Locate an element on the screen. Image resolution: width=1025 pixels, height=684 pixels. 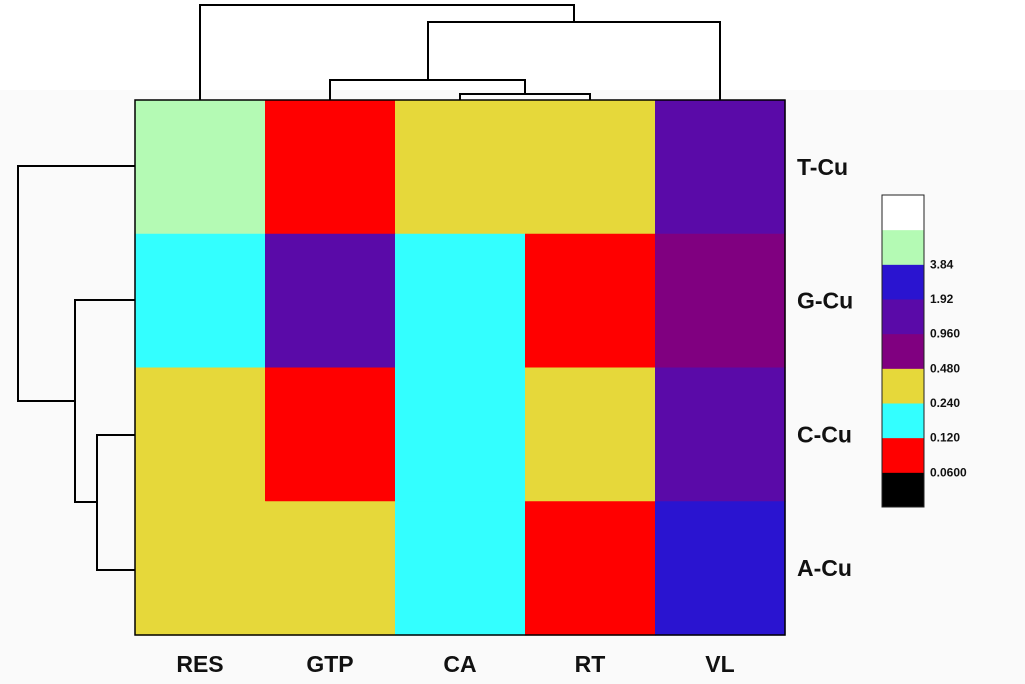
cell-a-cu-res is located at coordinates (200, 568).